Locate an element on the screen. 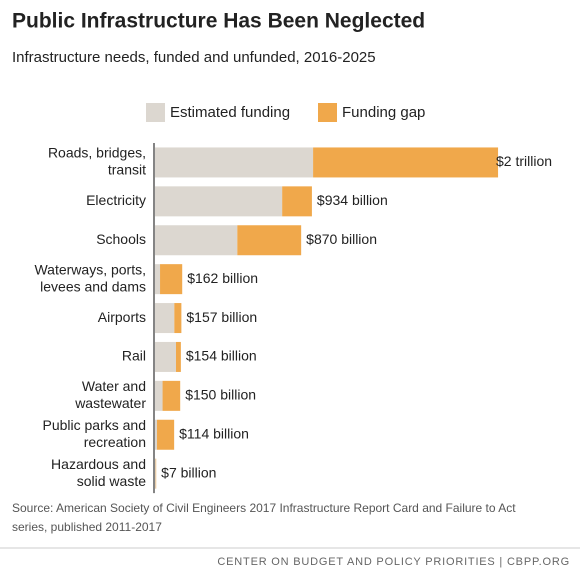 This screenshot has height=573, width=580. category-label: solid waste is located at coordinates (111, 481).